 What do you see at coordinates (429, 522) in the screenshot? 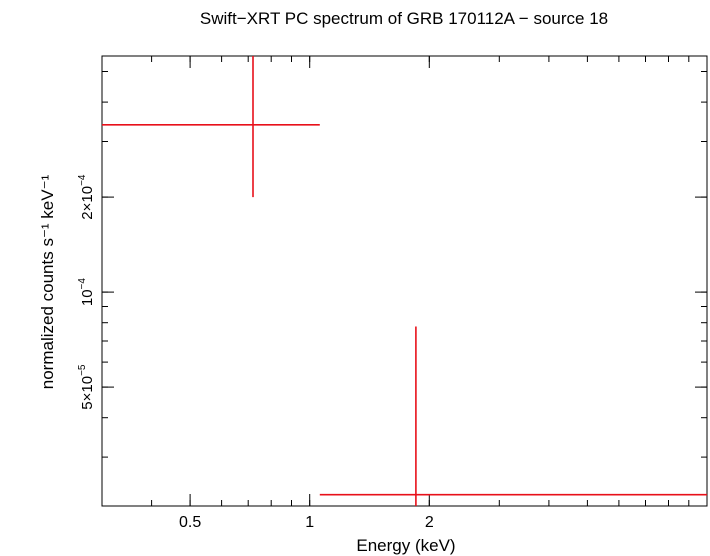
I see `x-tick-label: 2` at bounding box center [429, 522].